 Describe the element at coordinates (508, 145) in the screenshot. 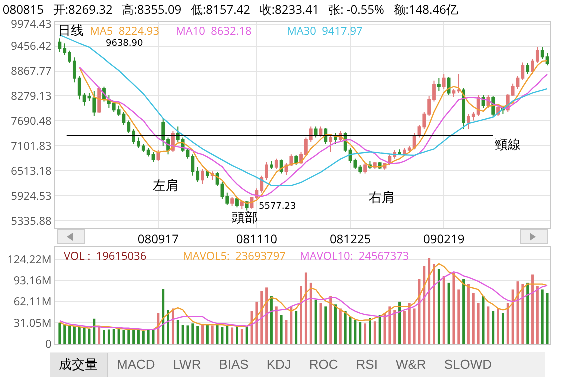

I see `ref-line-label: 頸線` at that location.